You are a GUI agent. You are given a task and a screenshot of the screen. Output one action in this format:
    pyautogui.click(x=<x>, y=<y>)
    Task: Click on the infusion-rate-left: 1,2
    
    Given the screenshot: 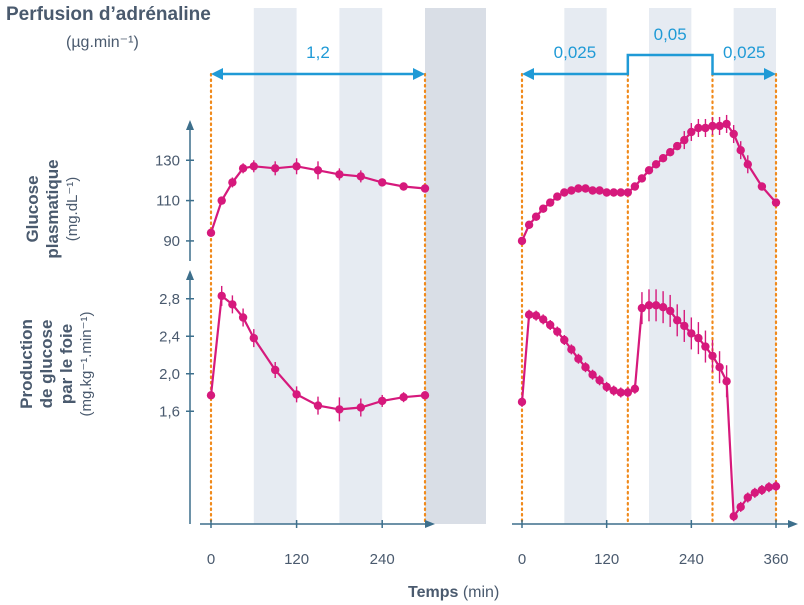 What is the action you would take?
    pyautogui.click(x=318, y=52)
    